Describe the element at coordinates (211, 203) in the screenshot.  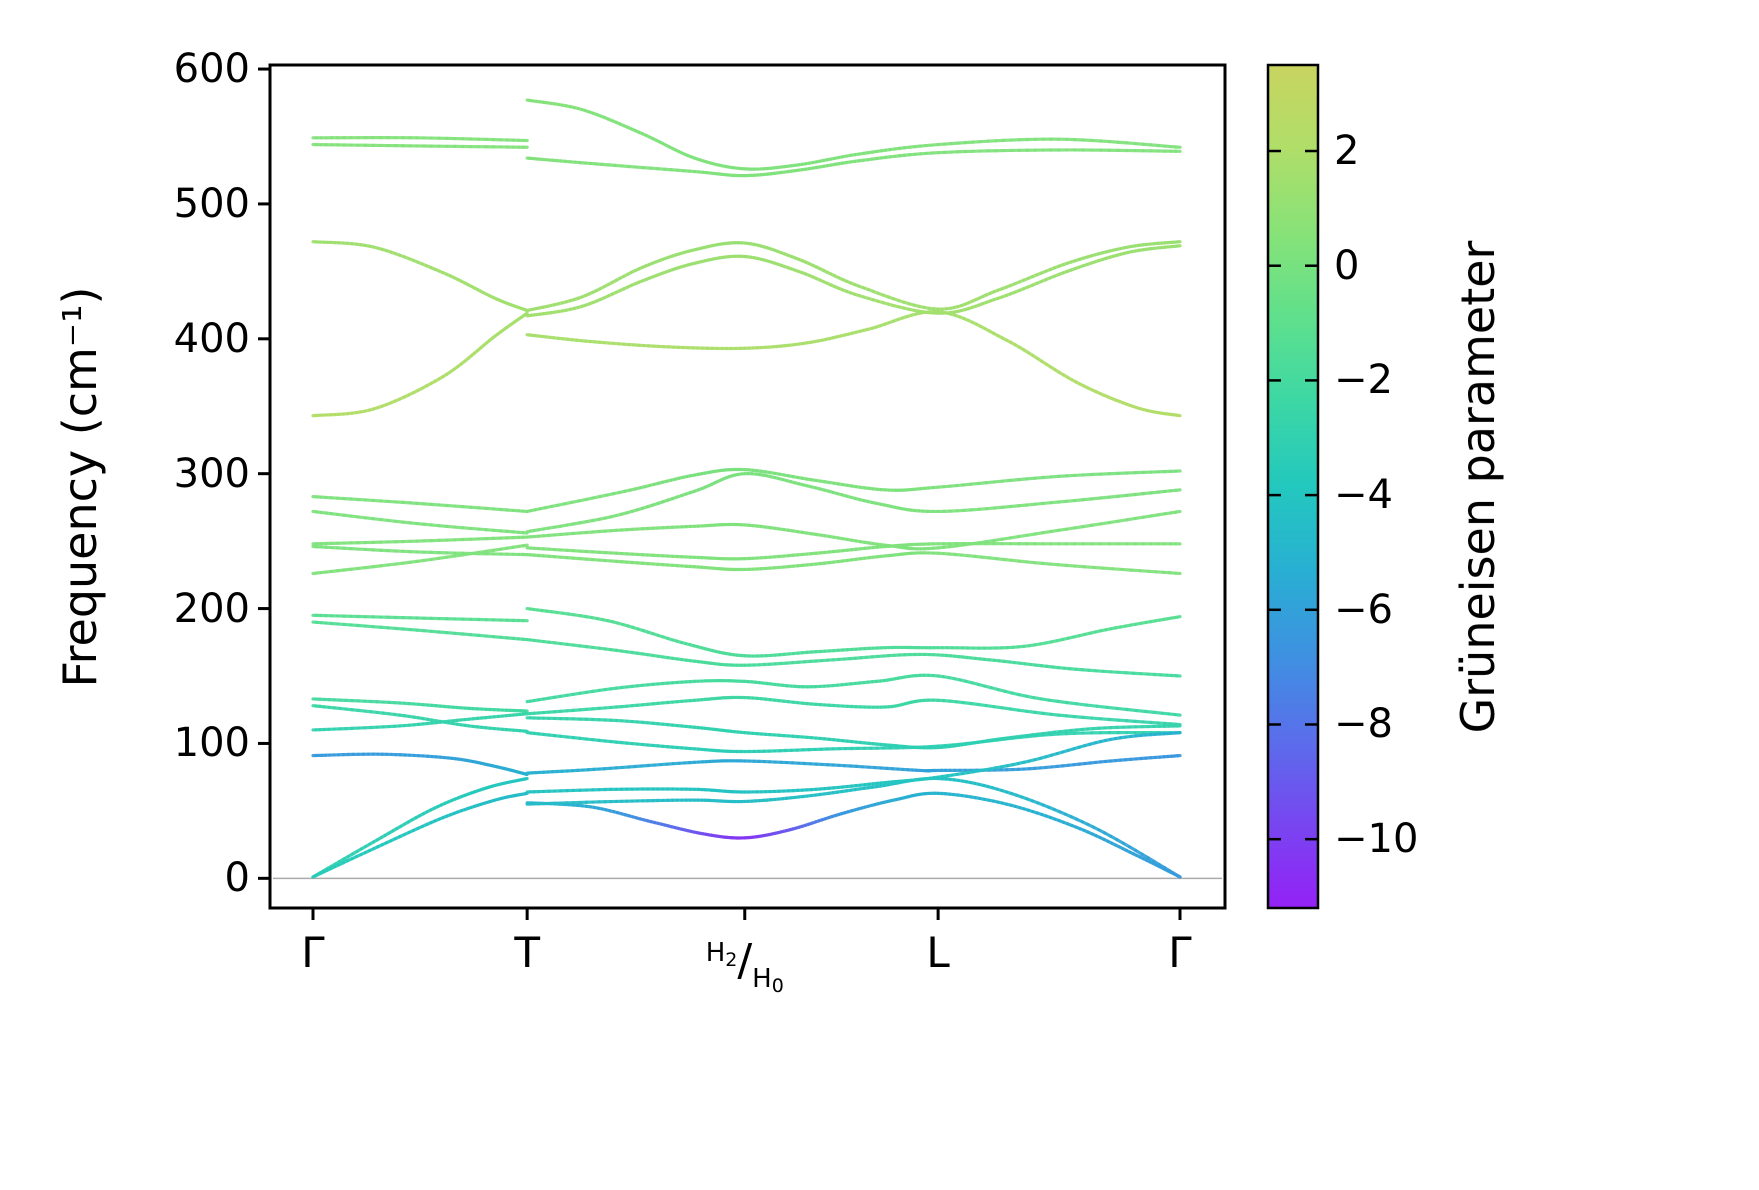
I see `y-axis-tick-label: 500` at that location.